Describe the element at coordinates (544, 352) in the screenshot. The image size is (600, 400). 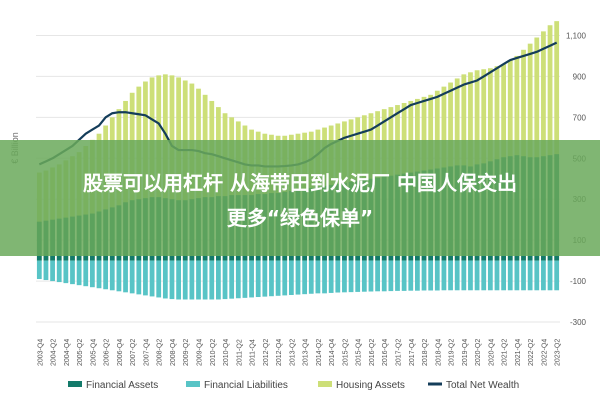
I see `x-tick-label: 2022-Q4` at that location.